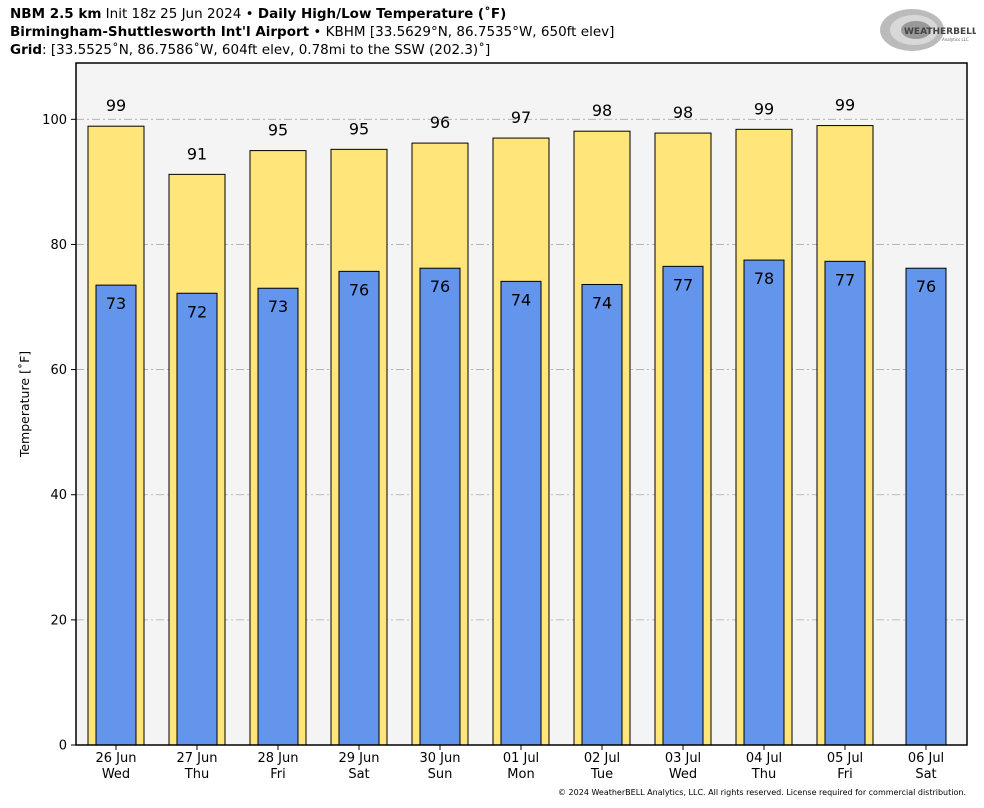 This screenshot has height=808, width=984. What do you see at coordinates (521, 758) in the screenshot?
I see `x-tick-date: 01 Jul` at bounding box center [521, 758].